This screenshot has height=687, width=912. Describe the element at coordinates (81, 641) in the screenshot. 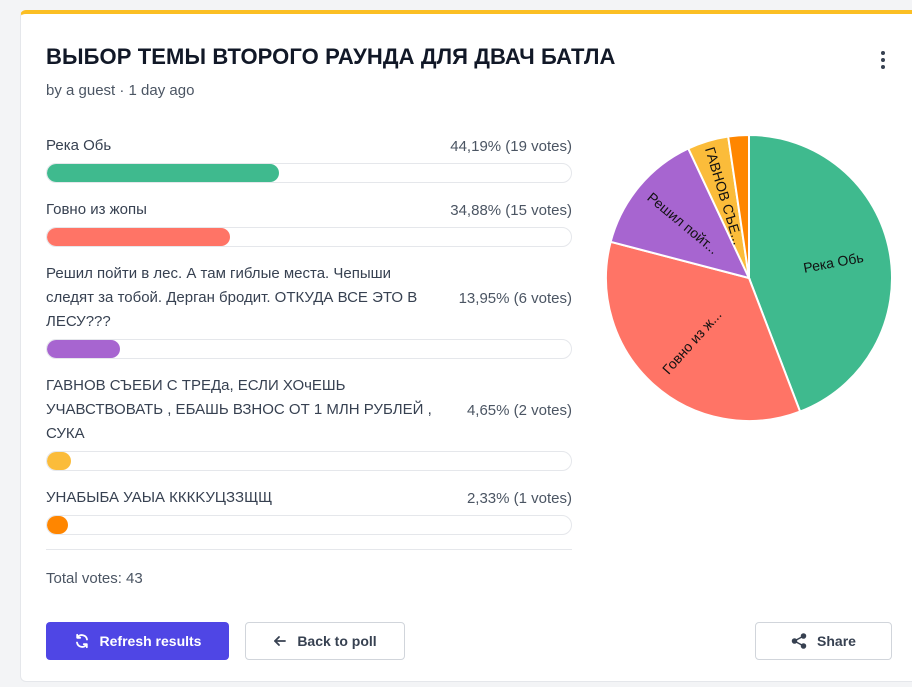

I see `refresh-icon` at that location.